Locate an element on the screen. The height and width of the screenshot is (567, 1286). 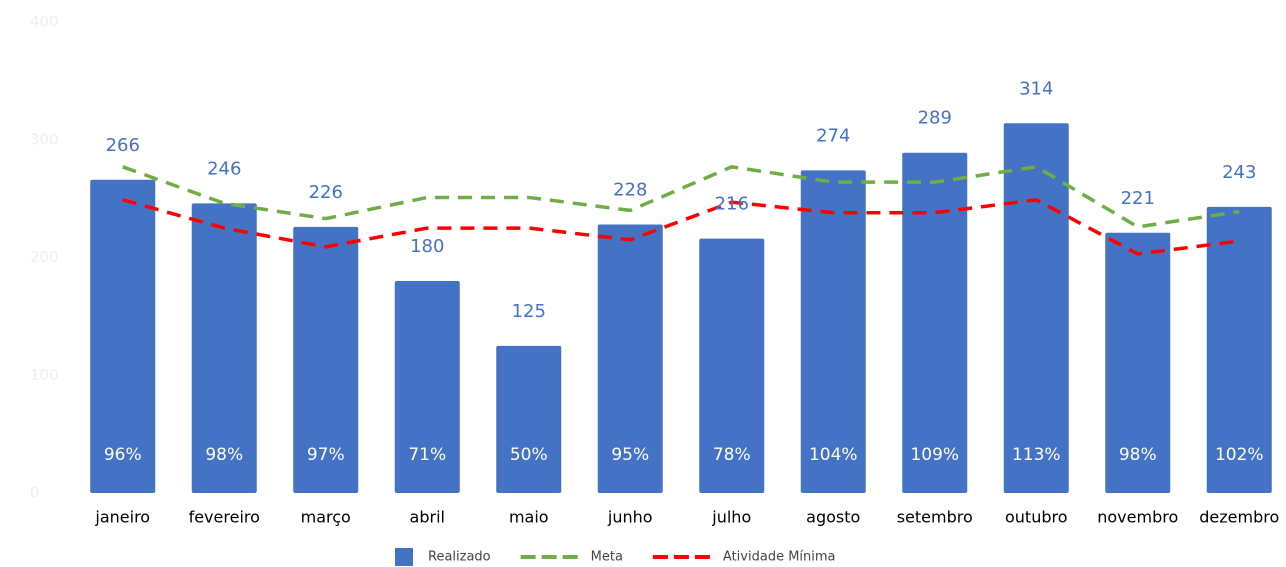
x-tick-label: junho is located at coordinates (630, 517).